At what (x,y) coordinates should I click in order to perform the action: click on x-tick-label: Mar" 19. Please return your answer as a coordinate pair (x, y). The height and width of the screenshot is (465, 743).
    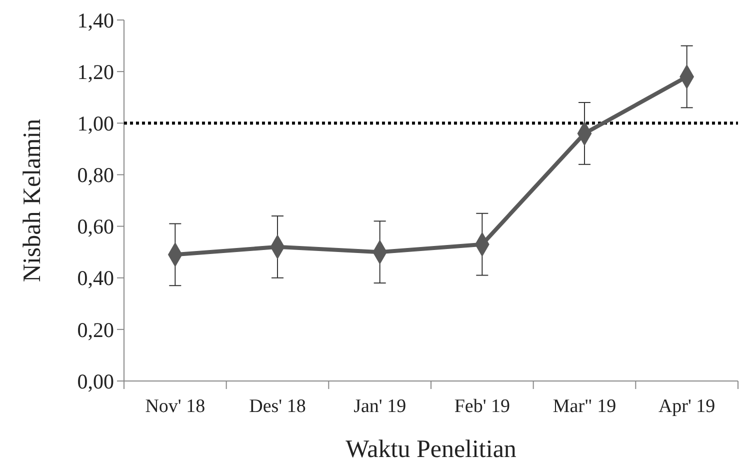
    Looking at the image, I should click on (584, 406).